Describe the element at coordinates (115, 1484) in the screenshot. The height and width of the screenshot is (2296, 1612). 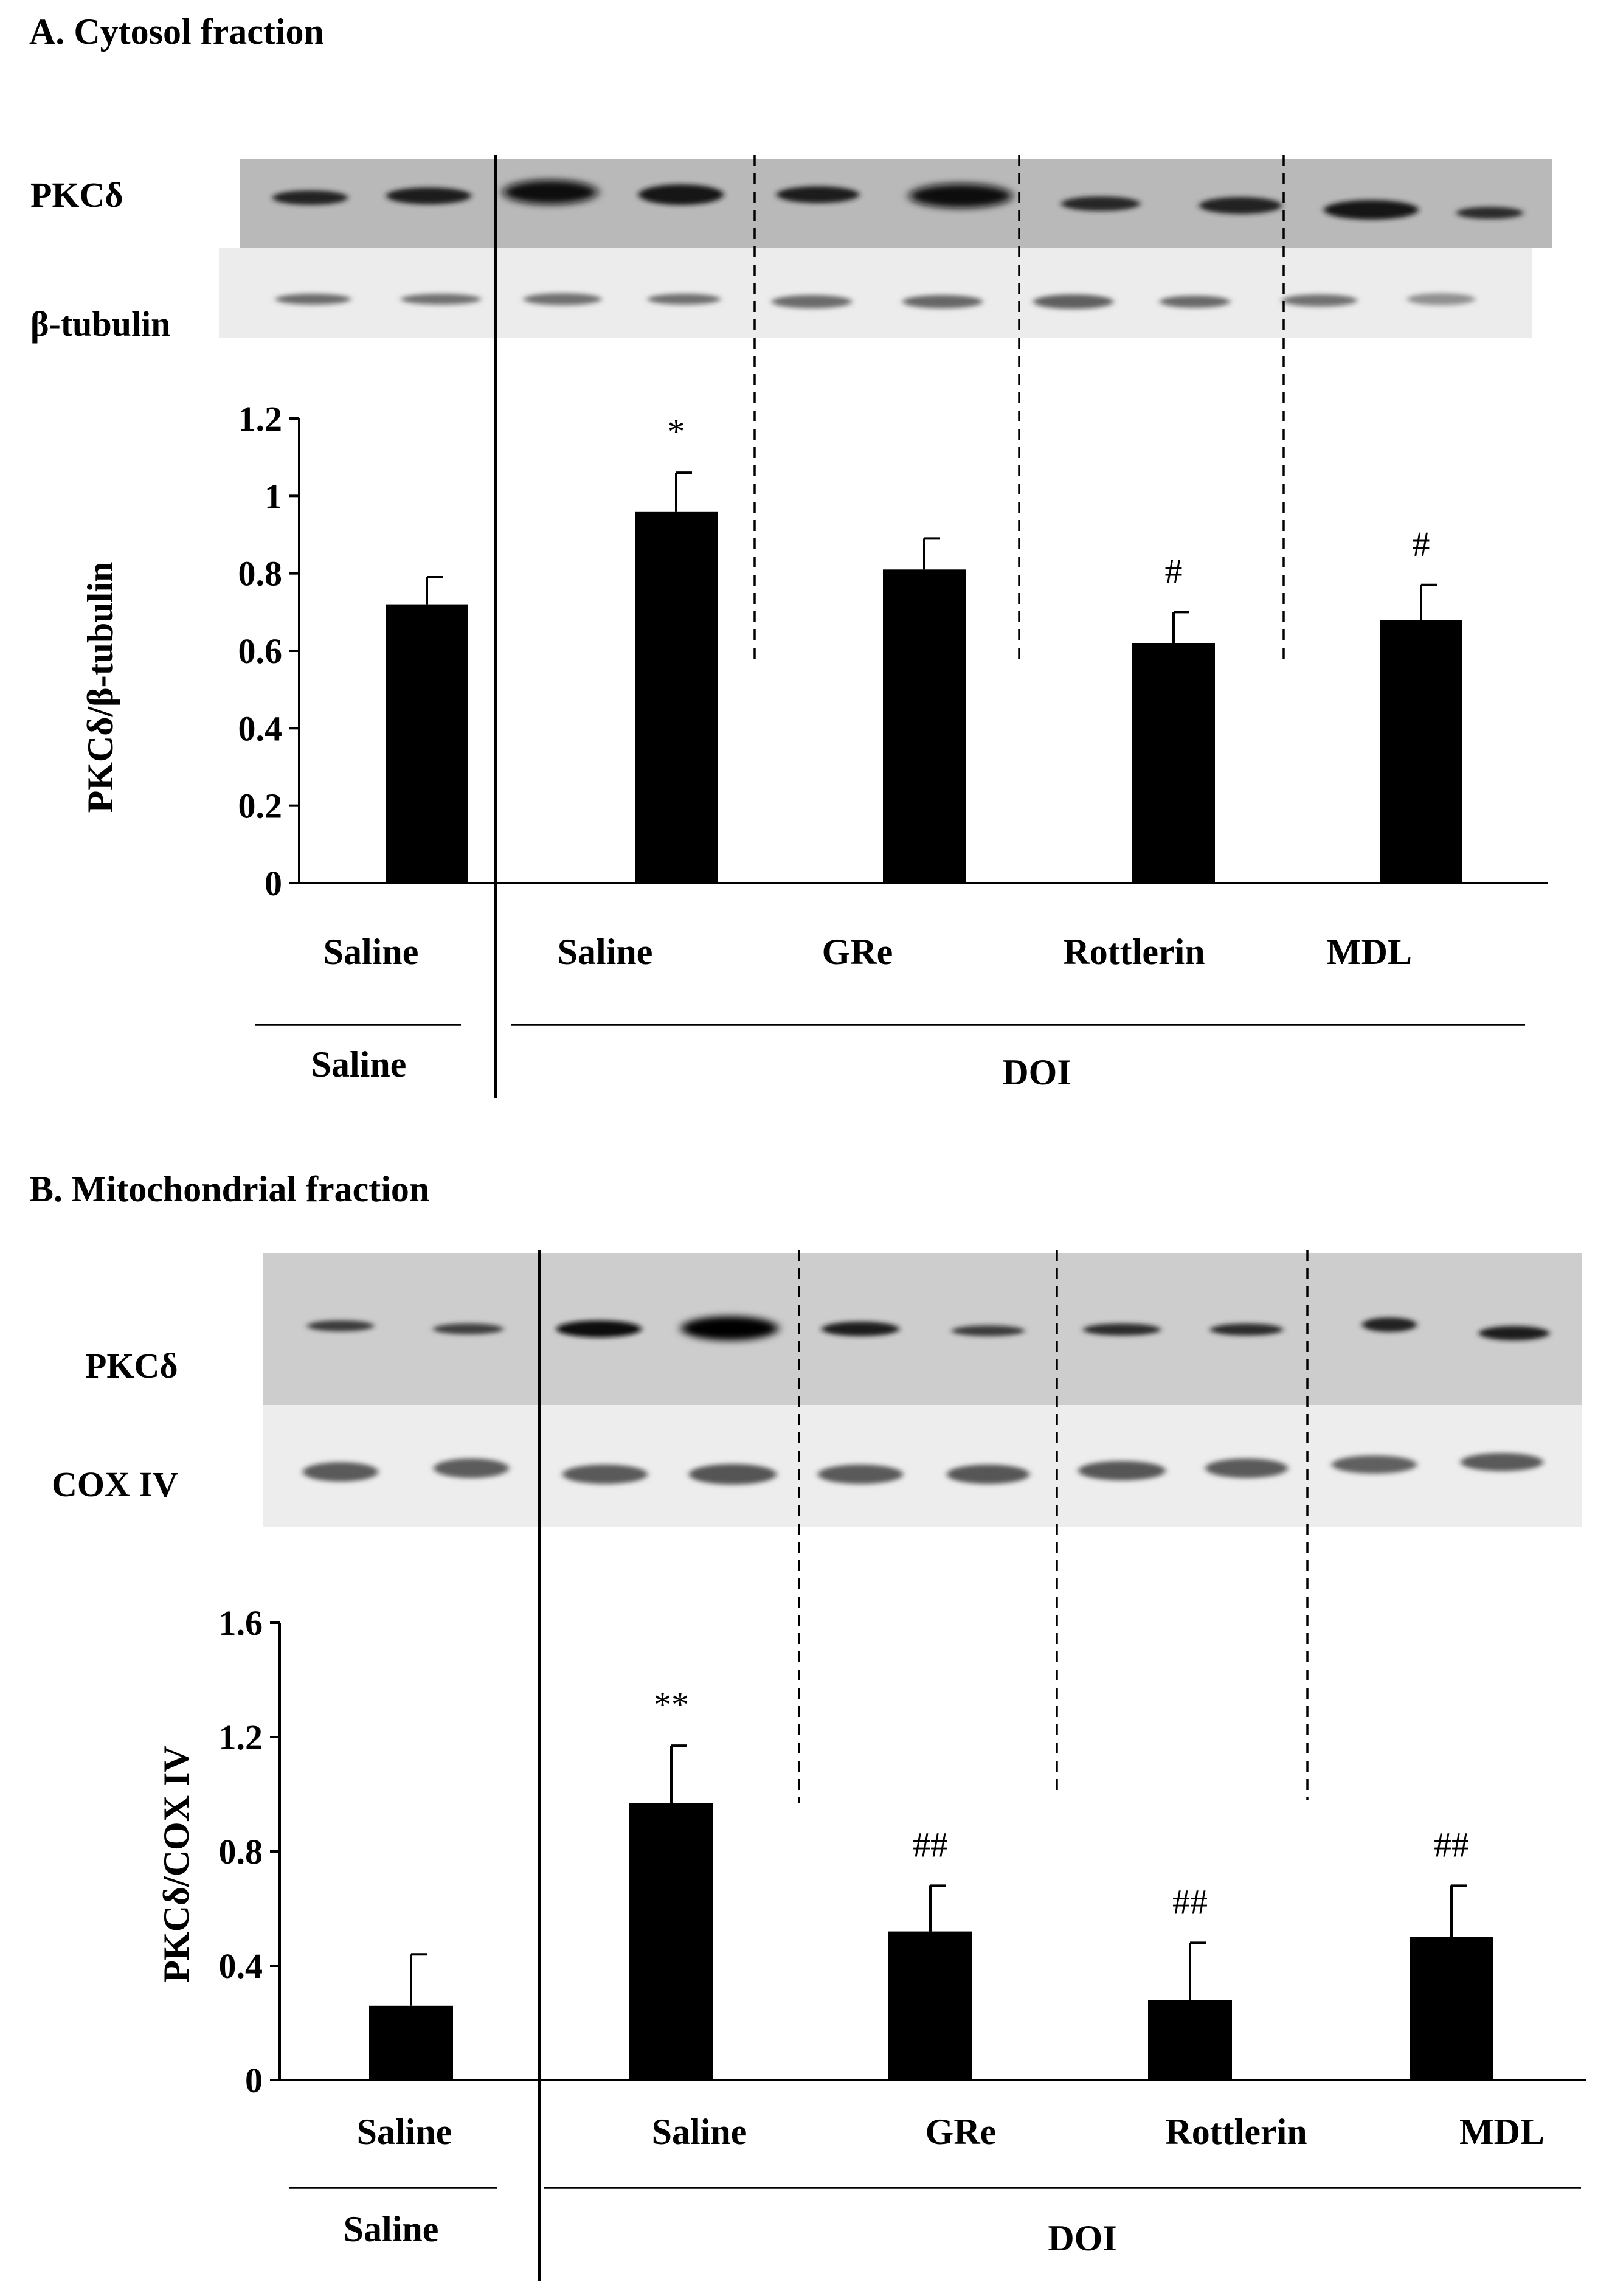
I see `blot-label-cox: COX IV` at that location.